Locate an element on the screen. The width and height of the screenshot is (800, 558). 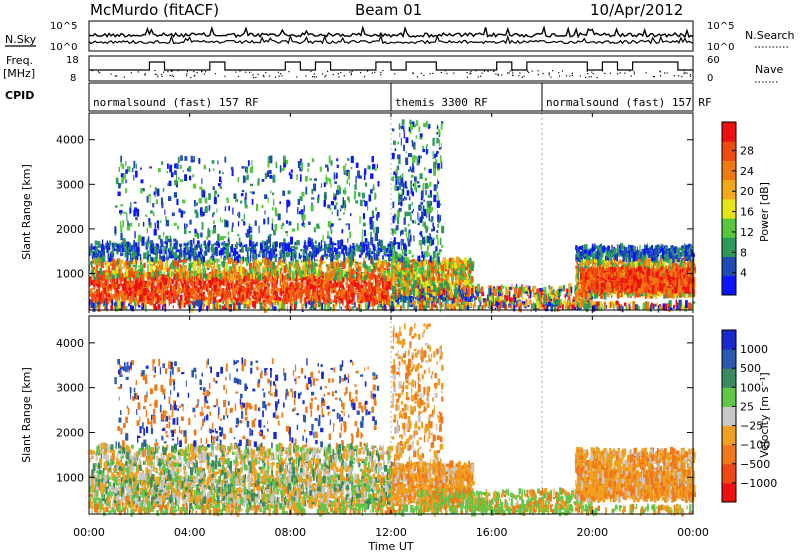
nave-tick-high: 60 is located at coordinates (713, 60).